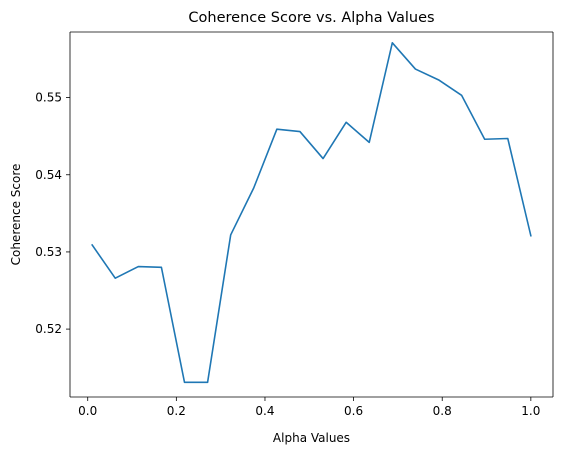  Describe the element at coordinates (309, 407) in the screenshot. I see `x-axis-ticks: 0.0 0.2 0.4 0.6 0.8 1.0` at that location.